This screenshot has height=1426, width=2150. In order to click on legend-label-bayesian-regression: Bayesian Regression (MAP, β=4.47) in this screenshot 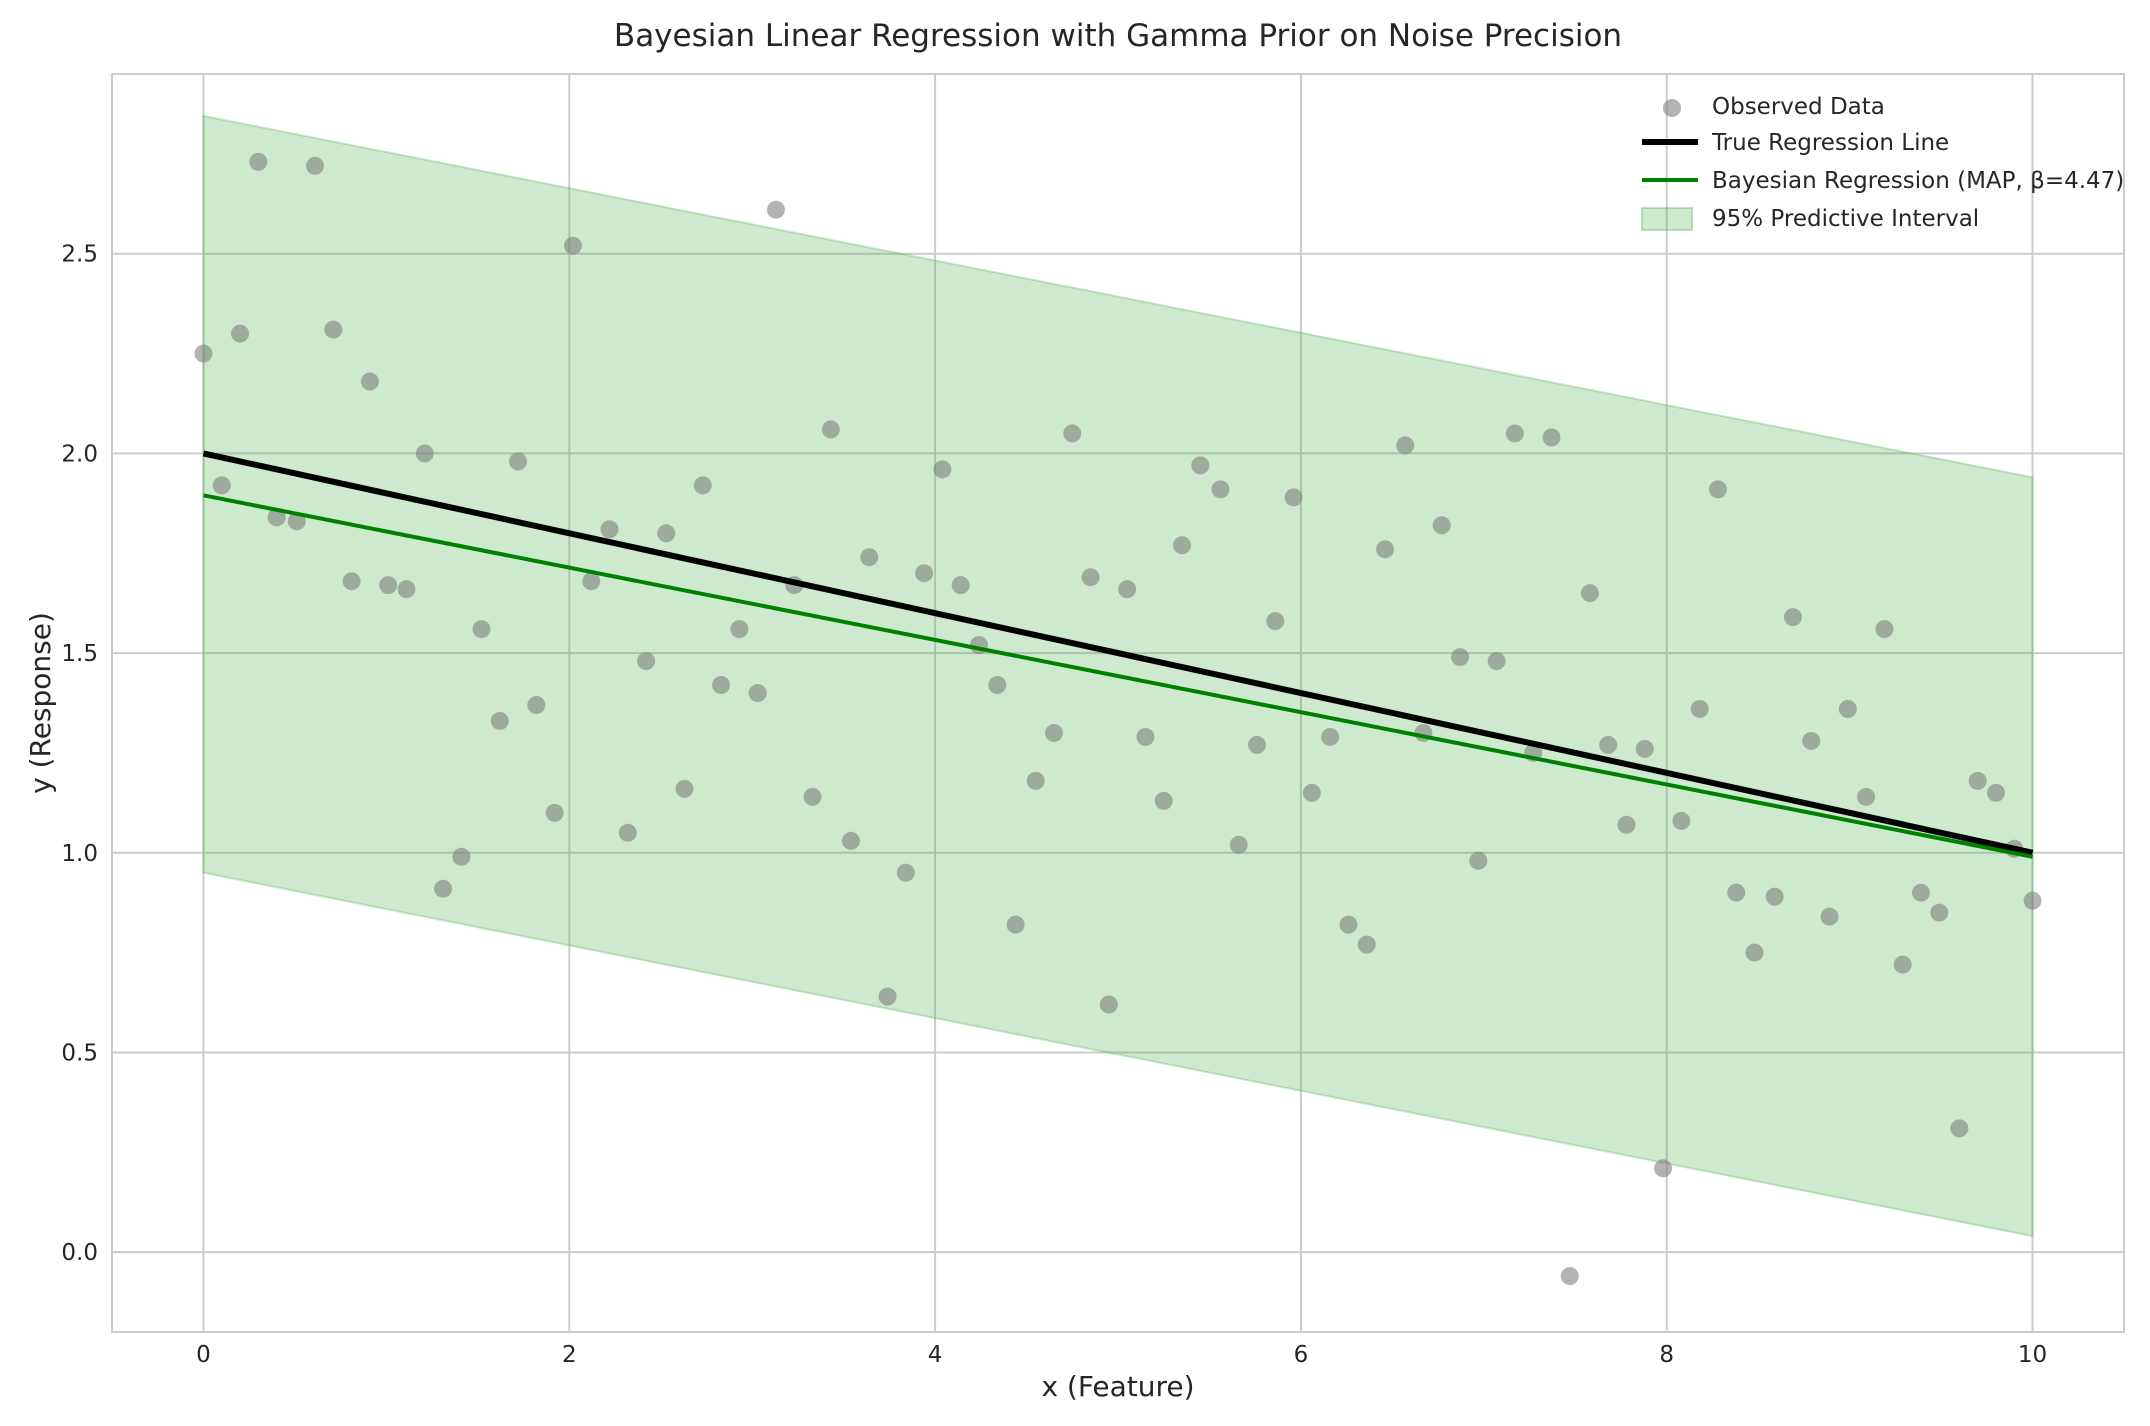, I will do `click(1918, 181)`.